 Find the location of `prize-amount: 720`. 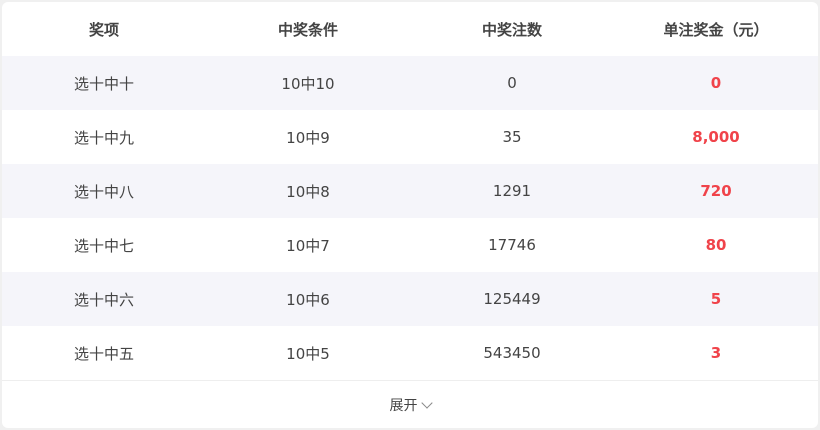

prize-amount: 720 is located at coordinates (716, 191).